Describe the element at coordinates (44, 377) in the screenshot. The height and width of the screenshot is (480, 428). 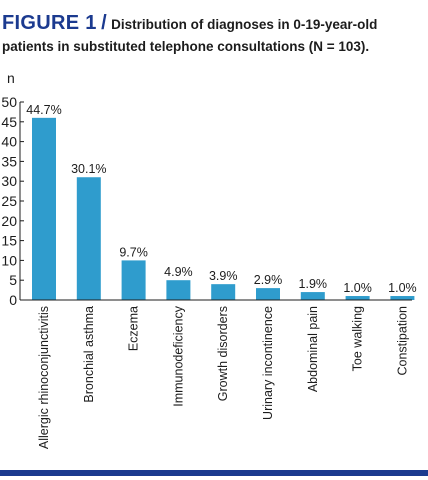
I see `x-tick-label: Allergic rhinoconjunctivitis` at that location.